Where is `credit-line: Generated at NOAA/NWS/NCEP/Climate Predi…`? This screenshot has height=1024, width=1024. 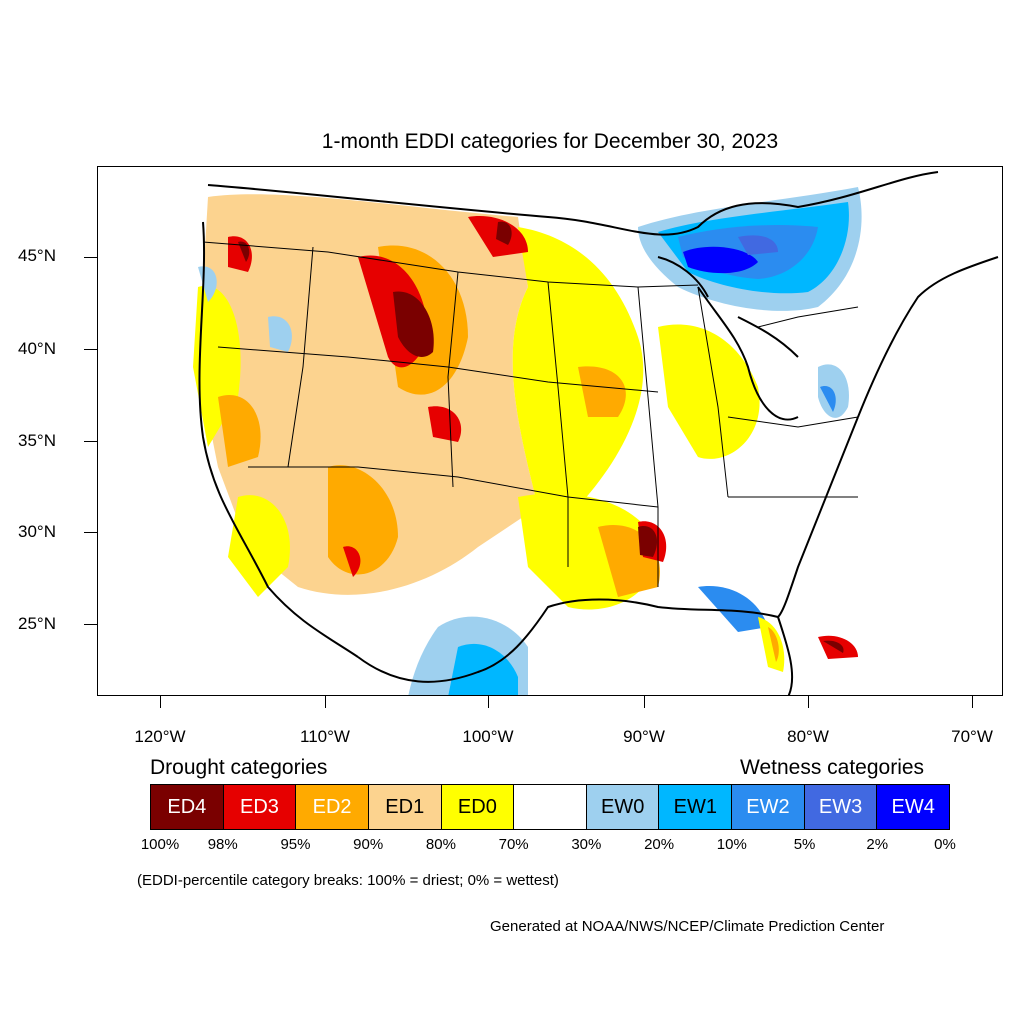
credit-line: Generated at NOAA/NWS/NCEP/Climate Predi… is located at coordinates (687, 926).